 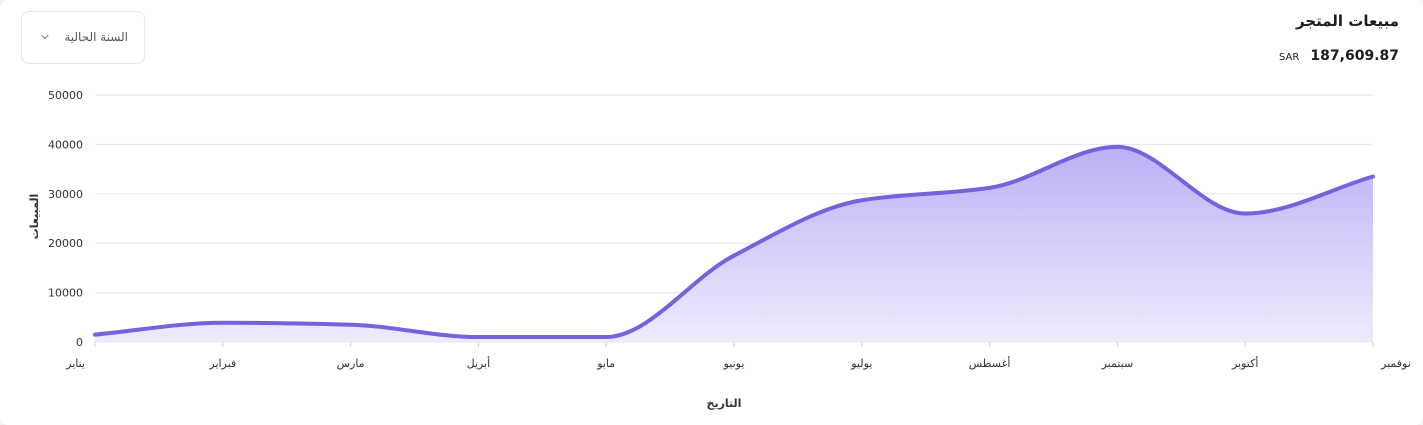 I want to click on x-tick-label: فبراير, so click(x=222, y=363).